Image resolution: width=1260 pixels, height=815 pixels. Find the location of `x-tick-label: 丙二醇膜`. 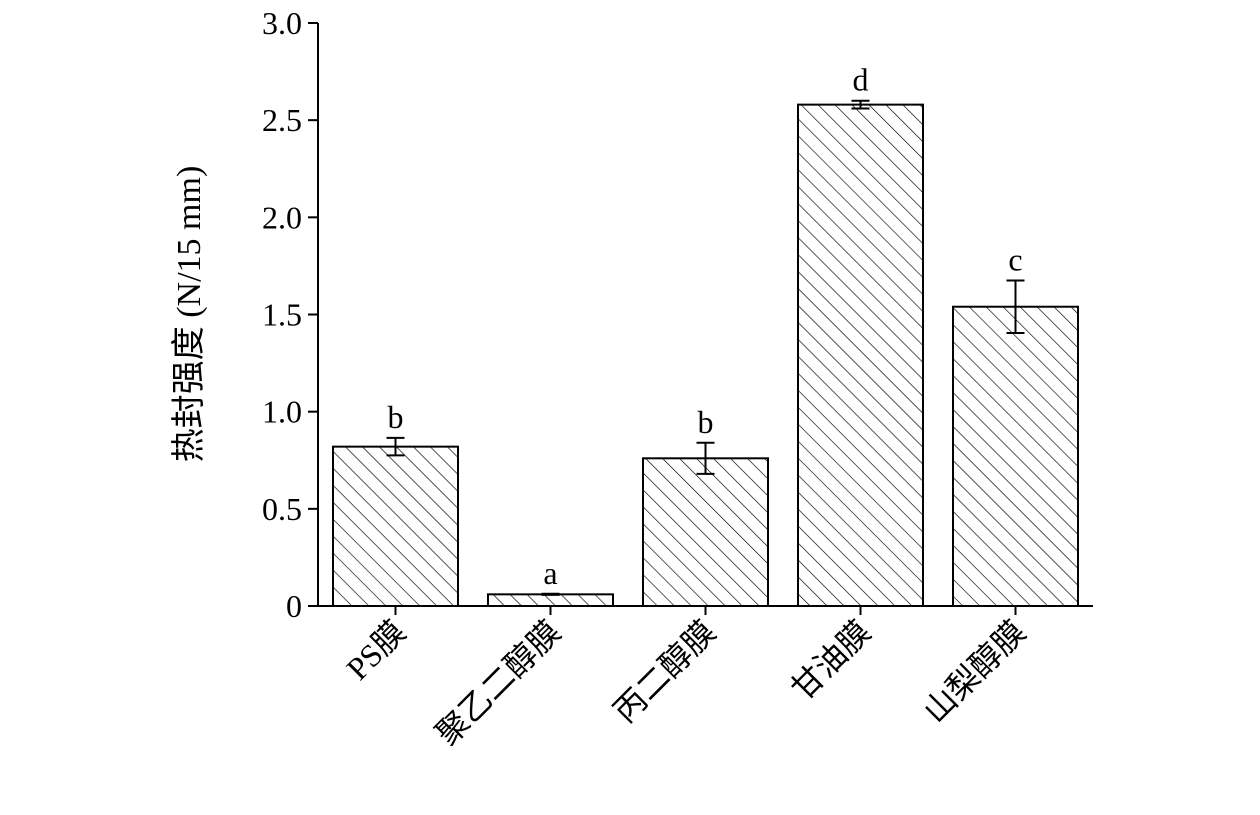

x-tick-label: 丙二醇膜 is located at coordinates (664, 671).